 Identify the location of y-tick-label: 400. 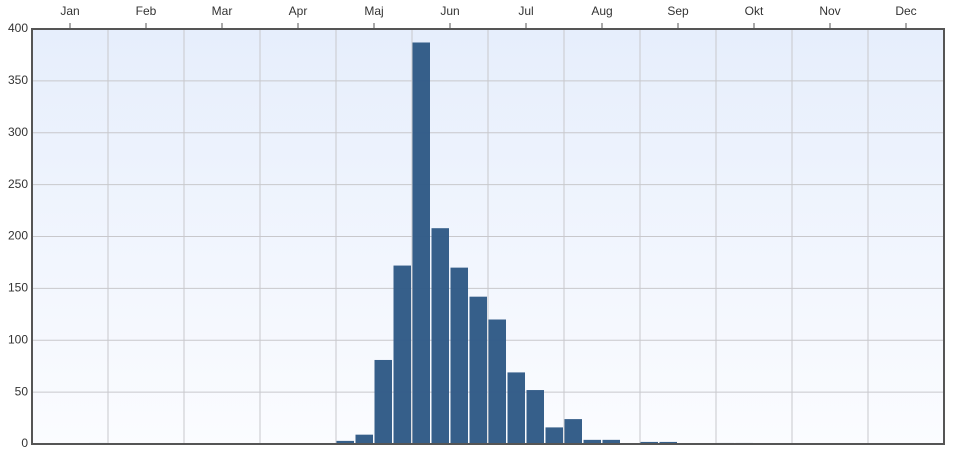
(18, 28).